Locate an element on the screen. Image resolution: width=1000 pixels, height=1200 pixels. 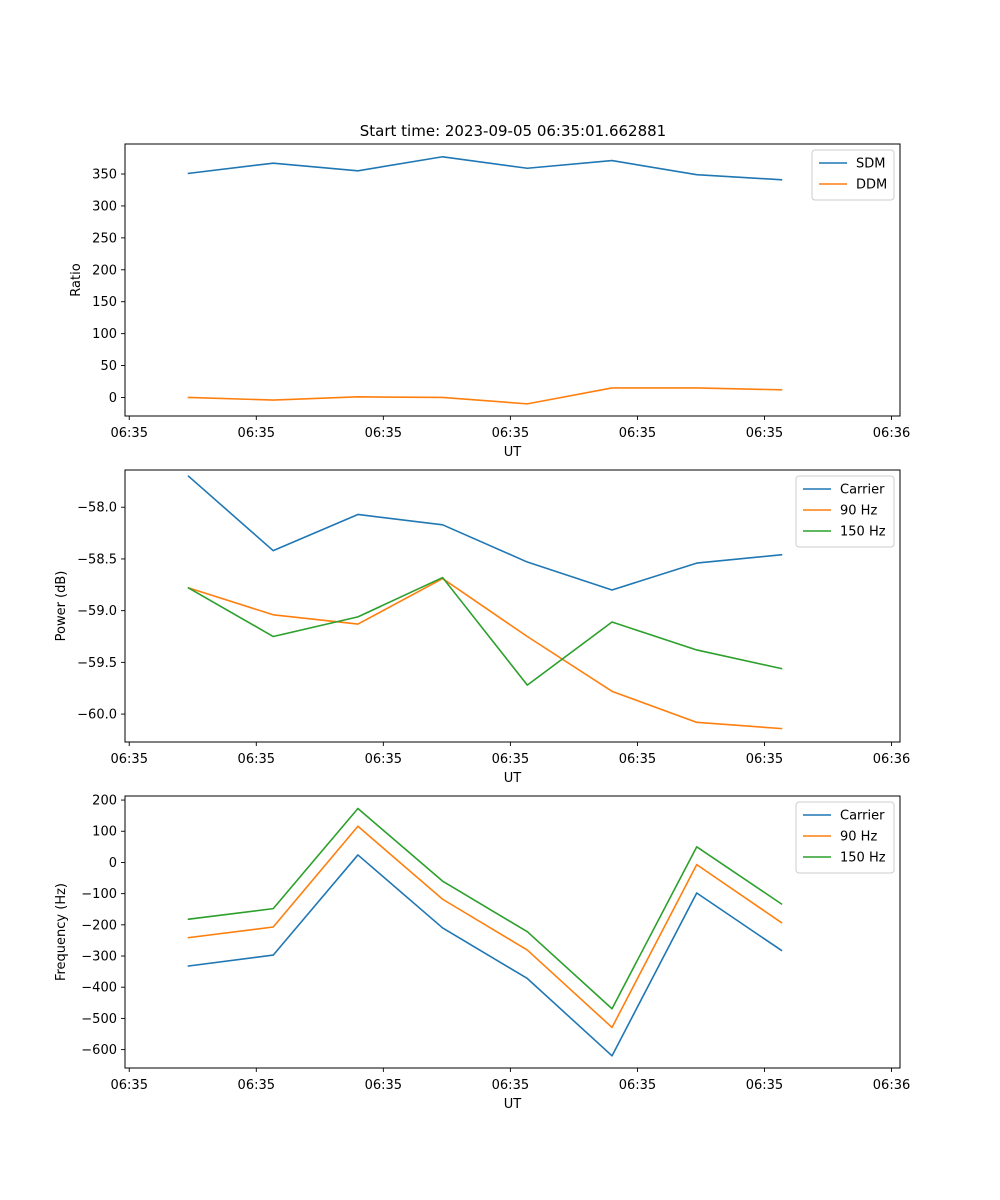
y-tick-label: −600 is located at coordinates (99, 1050).